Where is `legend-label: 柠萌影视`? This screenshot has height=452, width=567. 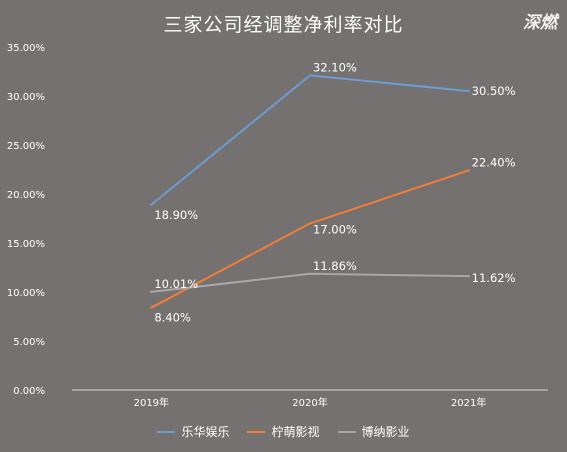
legend-label: 柠萌影视 is located at coordinates (295, 432).